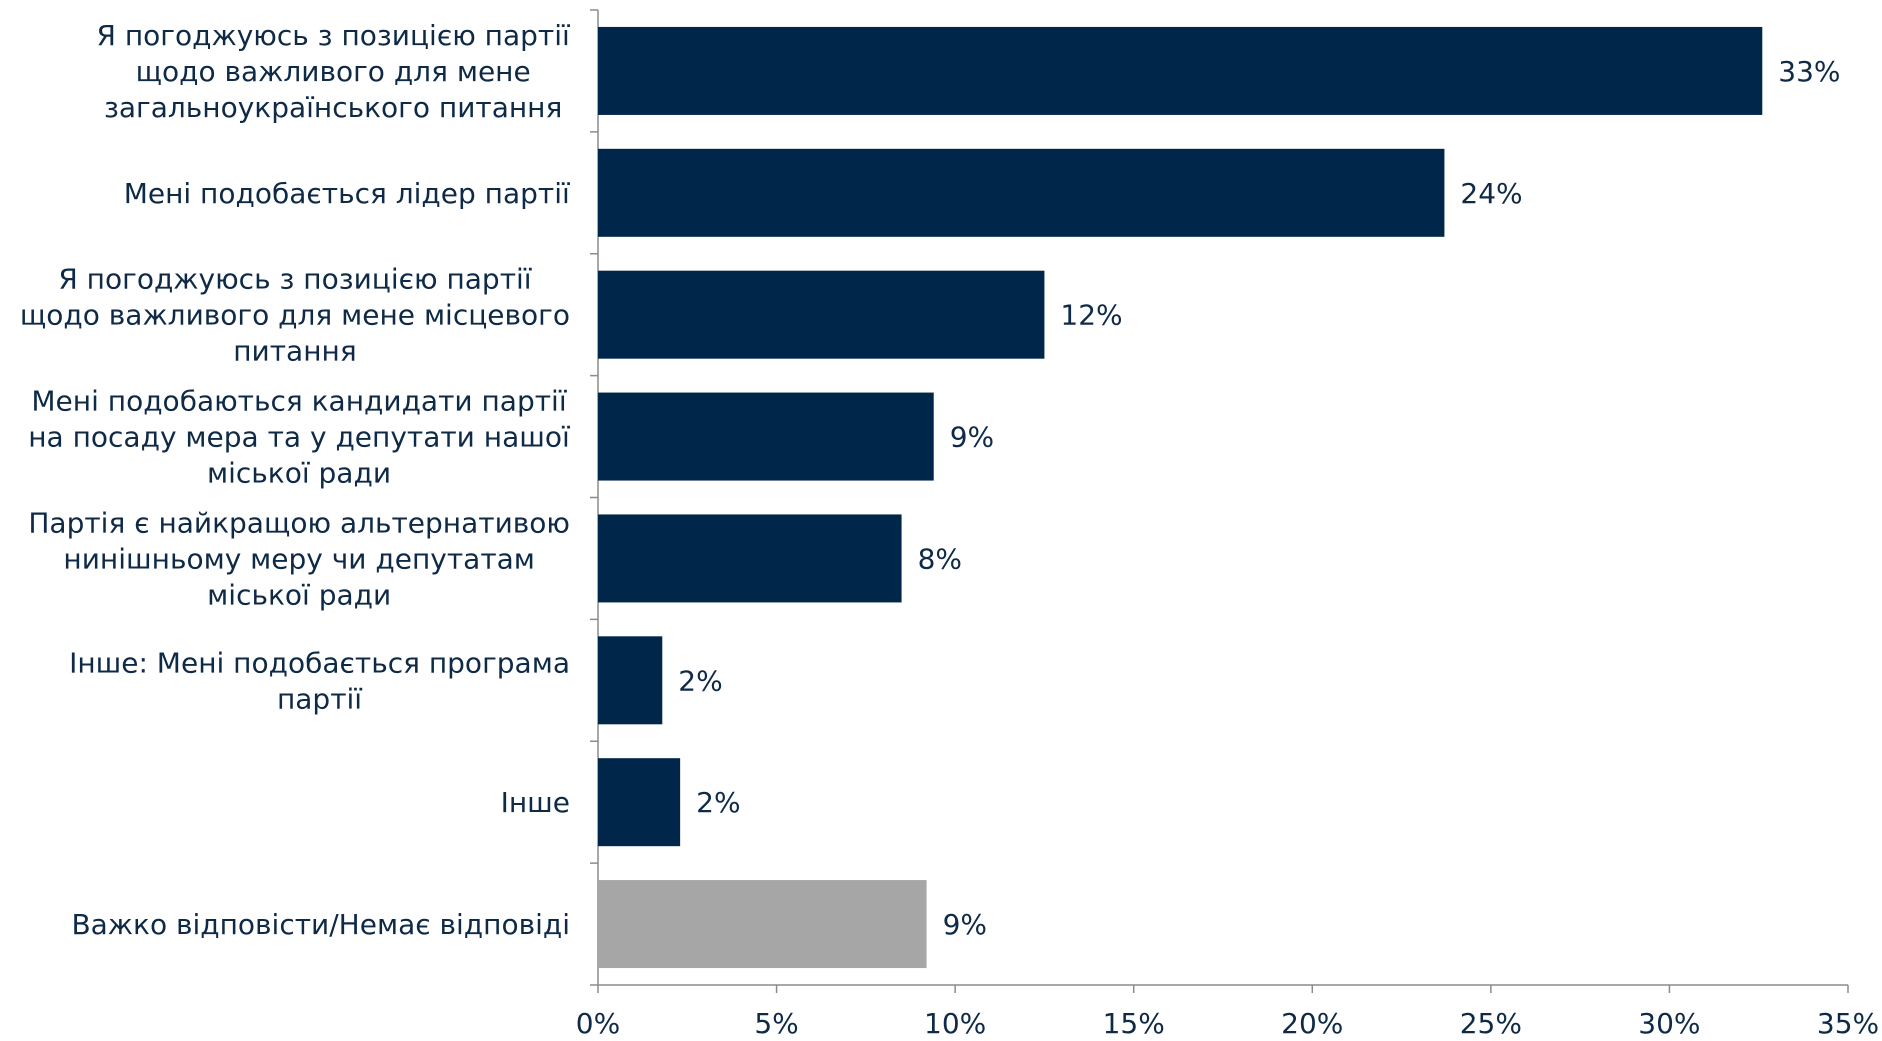 Image resolution: width=1882 pixels, height=1041 pixels. I want to click on category-label-line: щодо важливого для мене місцевого, so click(295, 315).